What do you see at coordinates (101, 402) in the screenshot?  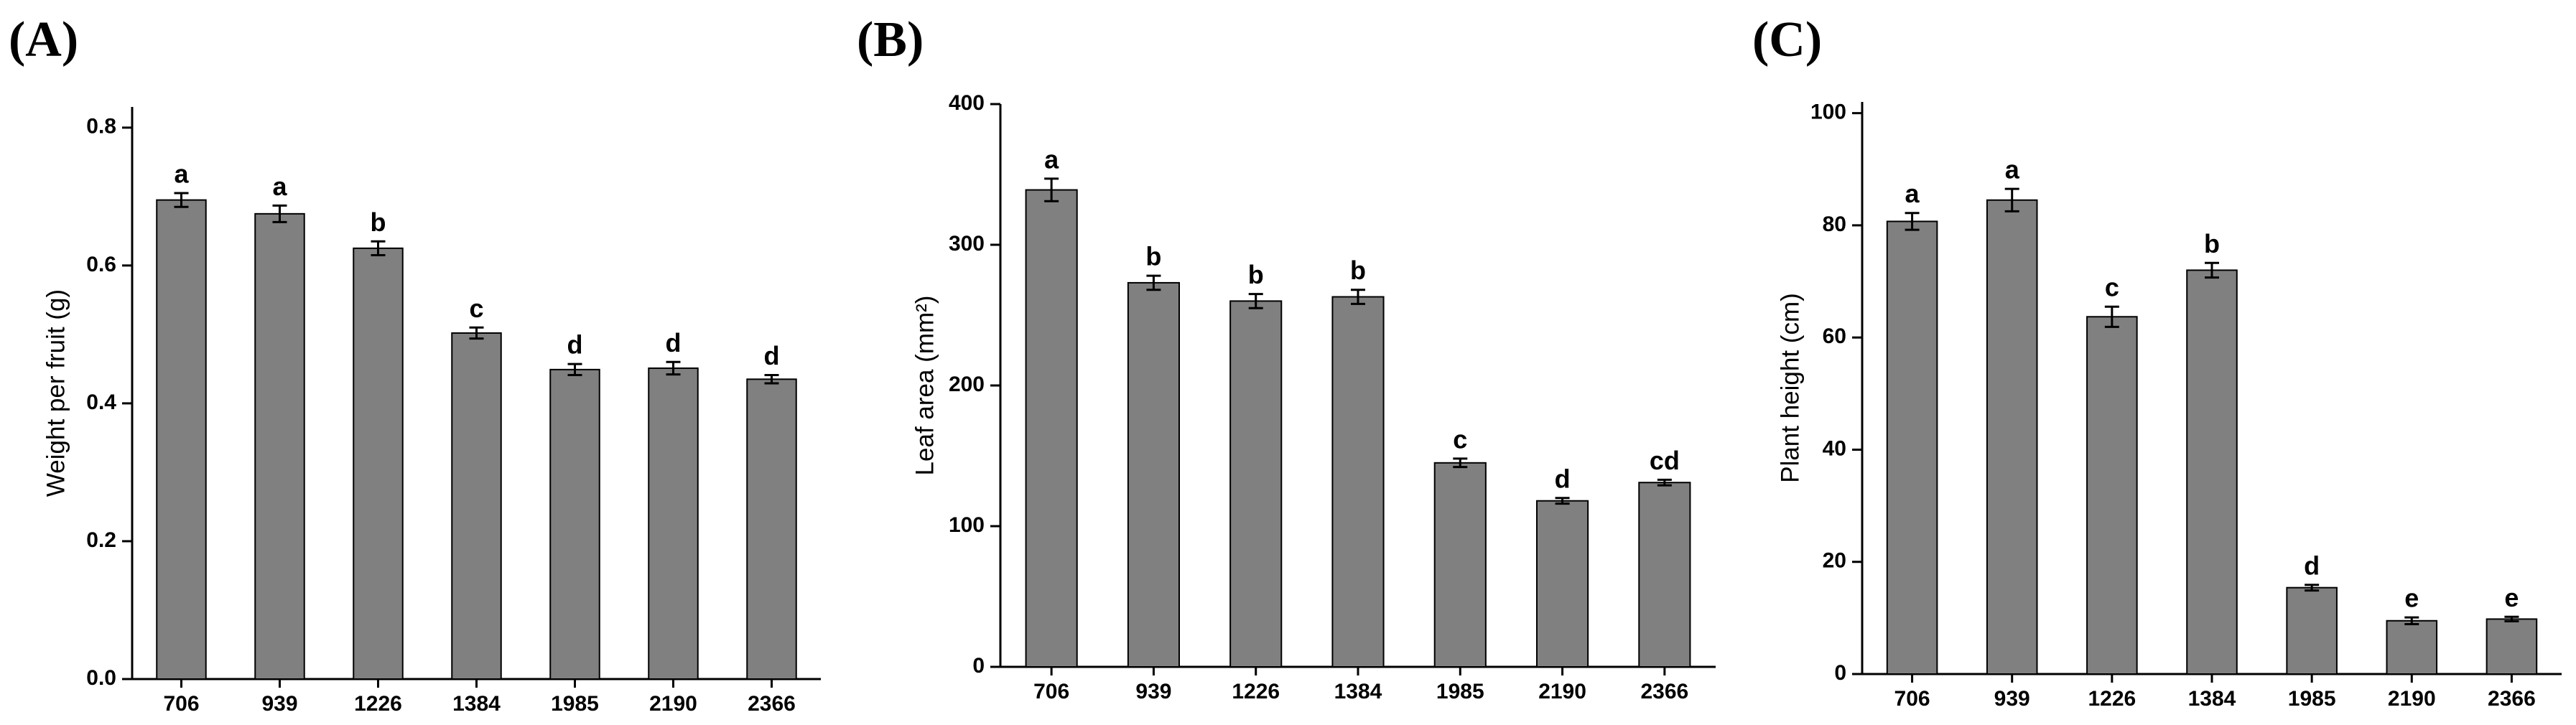 I see `y-tick-label: 0.4` at bounding box center [101, 402].